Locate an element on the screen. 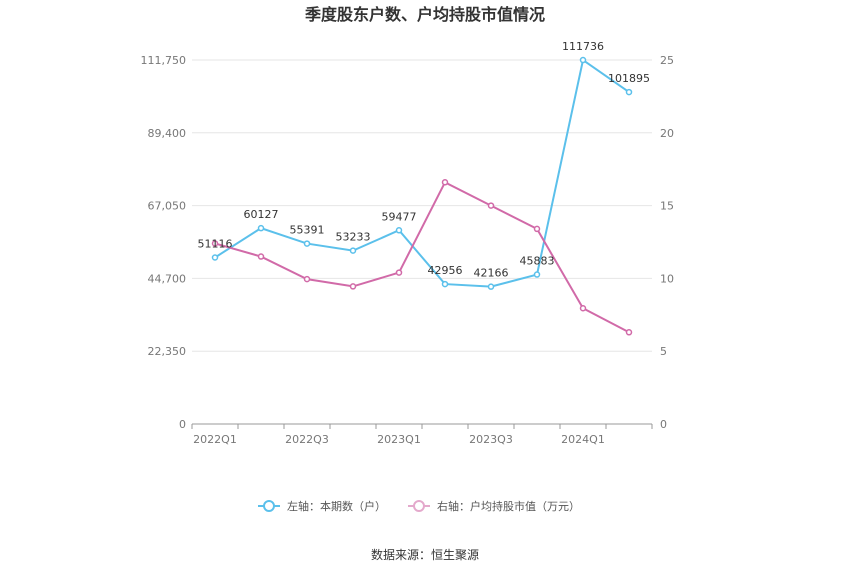  y-right-tick-label: 20 is located at coordinates (667, 133).